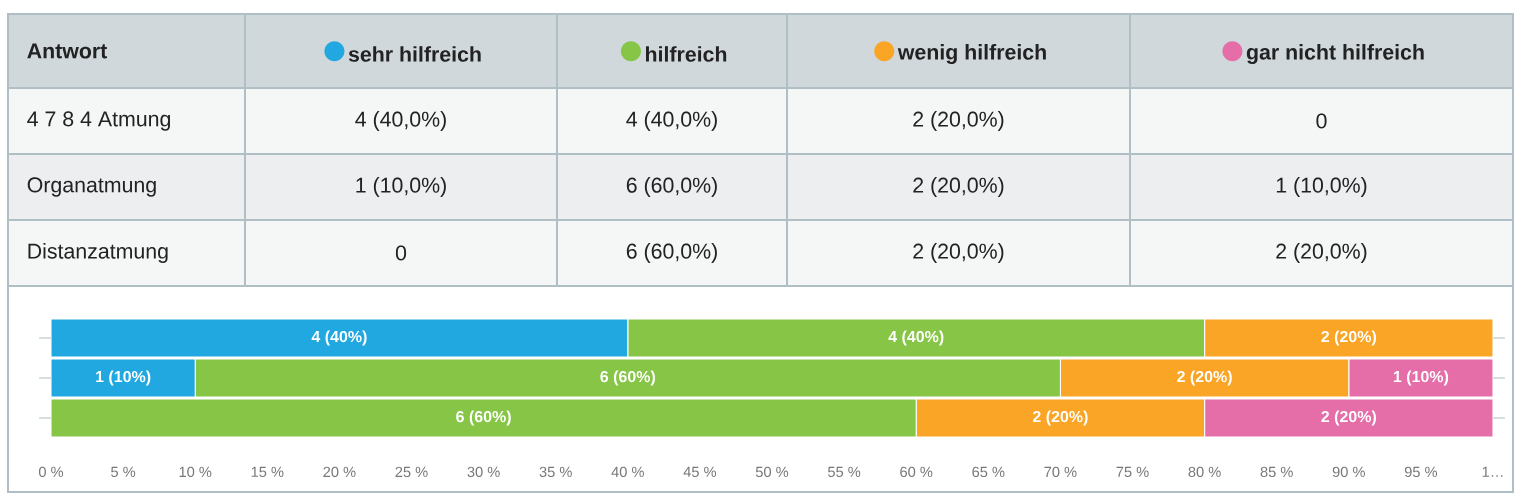 The height and width of the screenshot is (498, 1522). What do you see at coordinates (483, 472) in the screenshot?
I see `x-tick-label: 30 %` at bounding box center [483, 472].